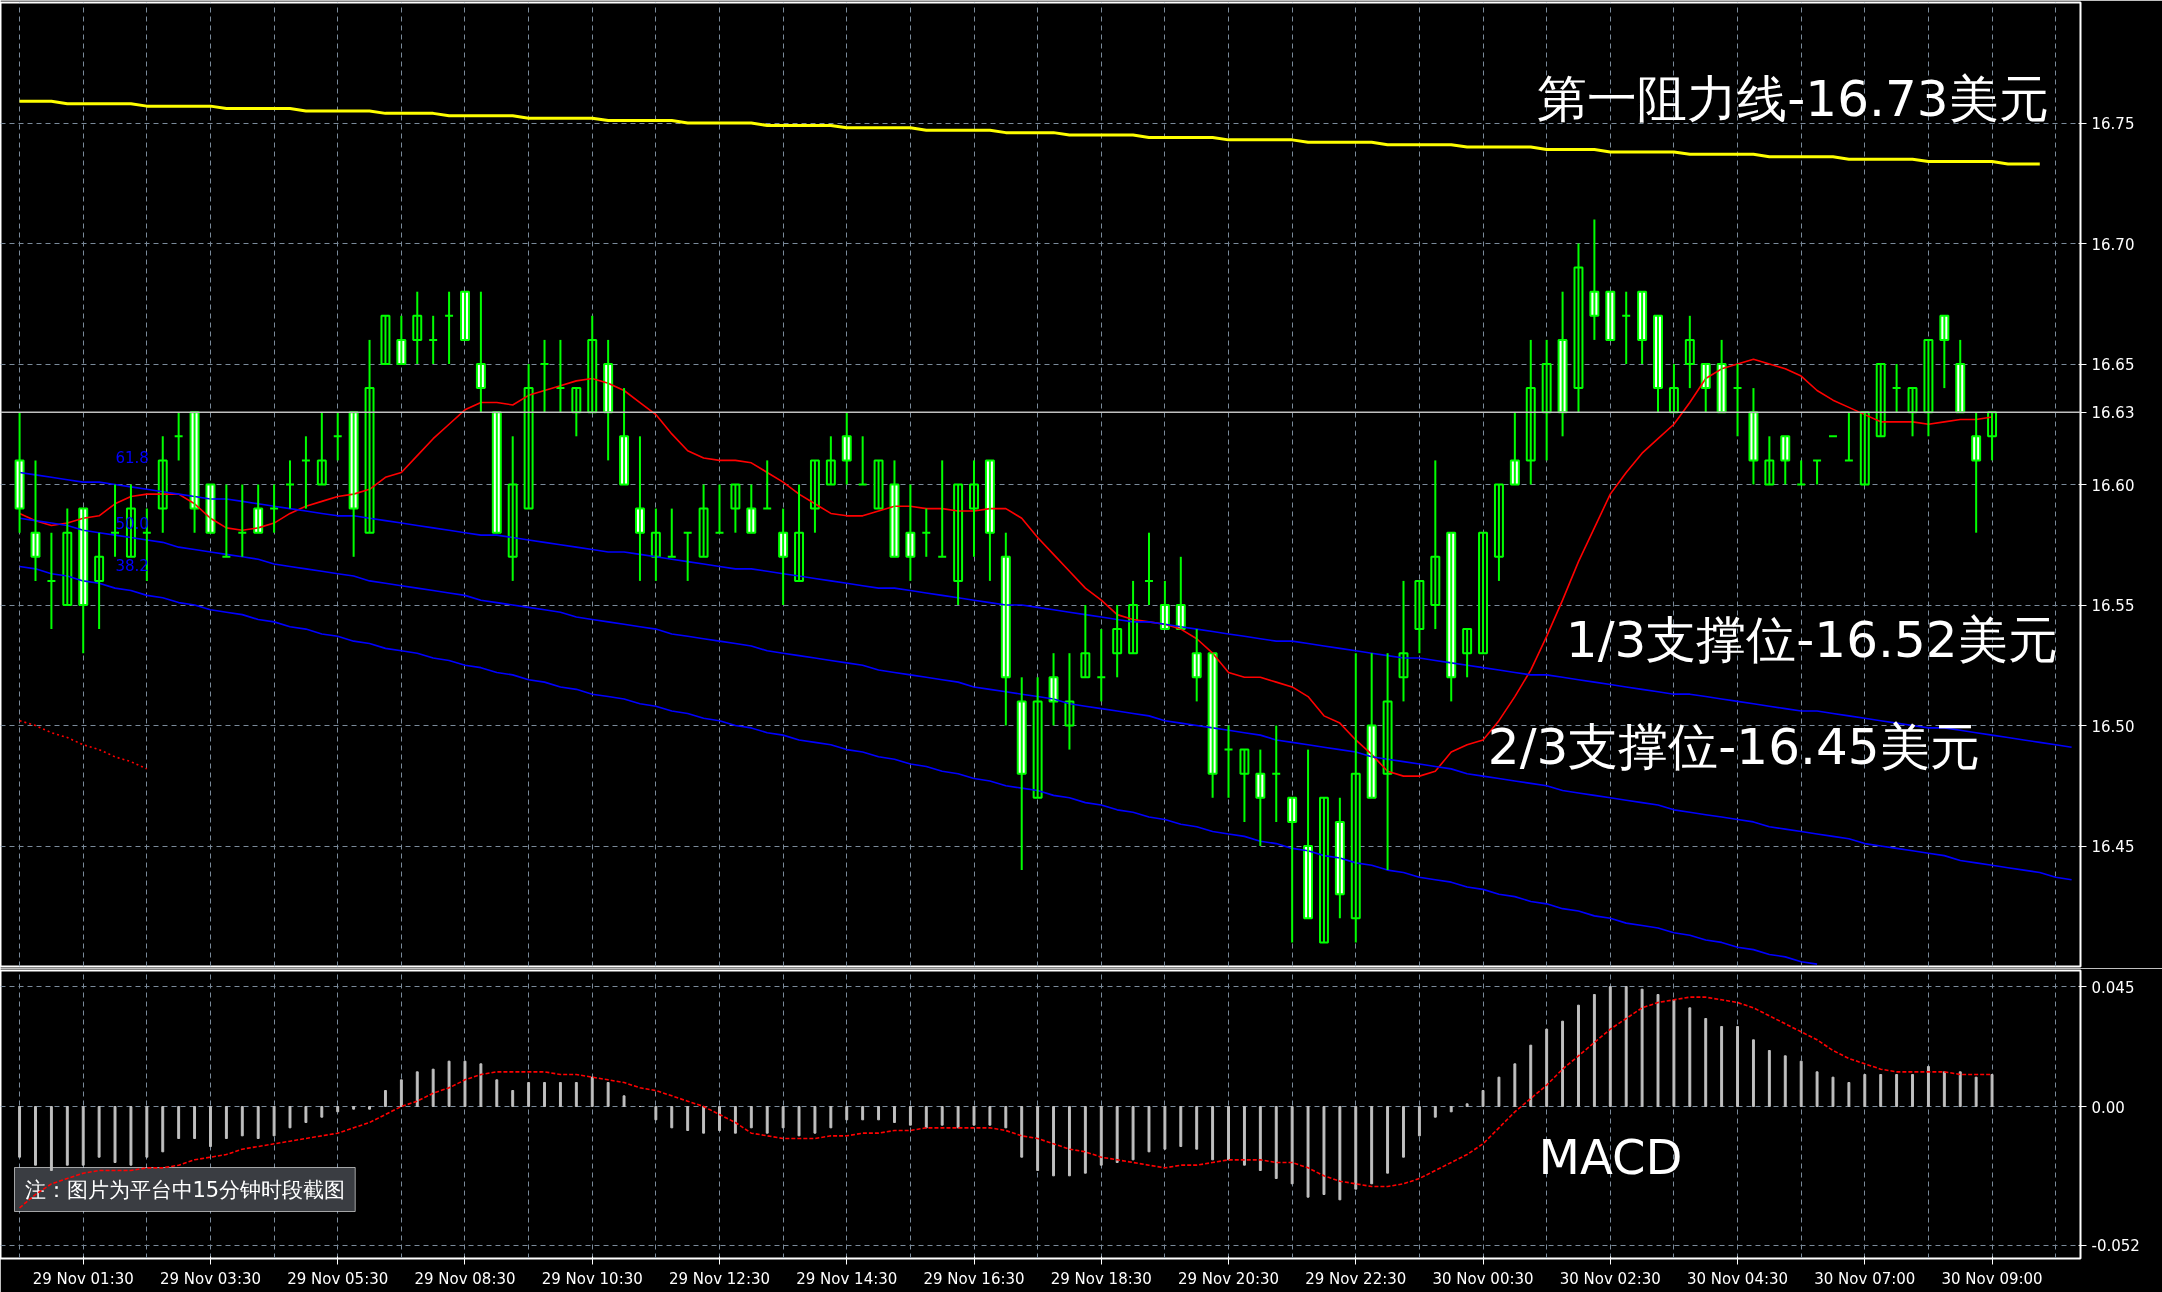 Image resolution: width=2162 pixels, height=1292 pixels. Describe the element at coordinates (2113, 485) in the screenshot. I see `y-tick-label: 16.60` at that location.